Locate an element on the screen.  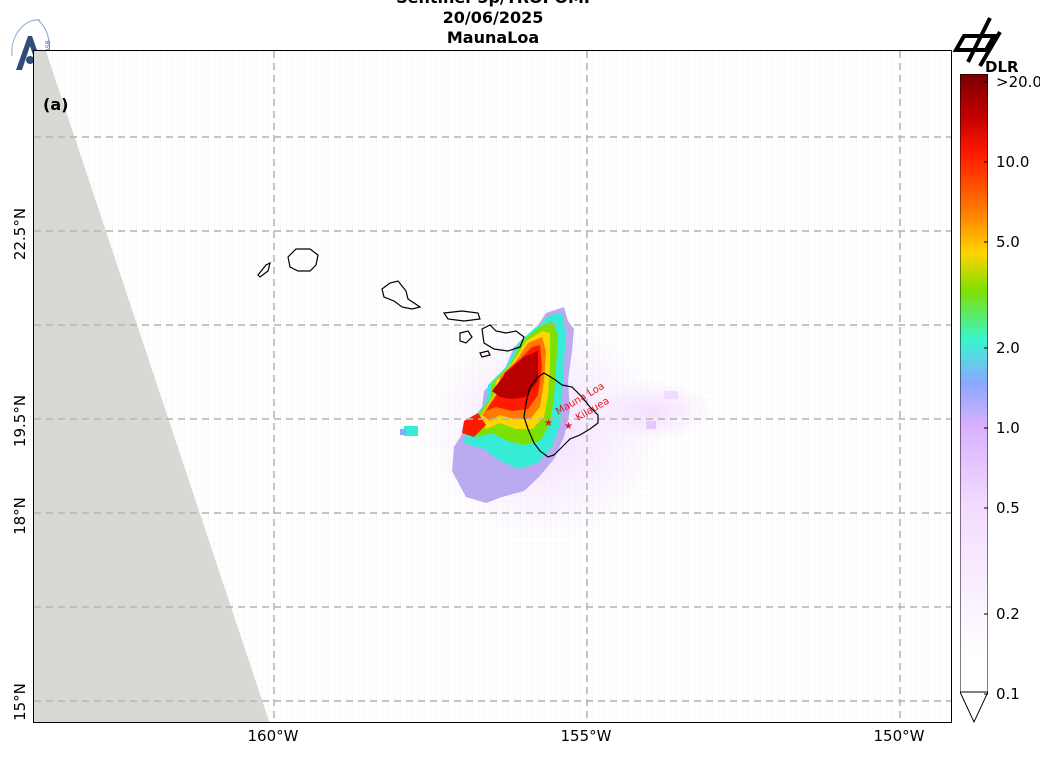
colorbar-tick-0-1: 0.1 is located at coordinates (1008, 694).